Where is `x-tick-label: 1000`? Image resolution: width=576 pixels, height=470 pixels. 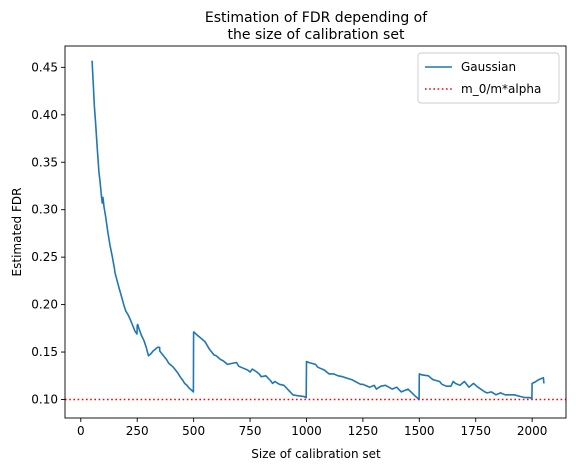
x-tick-label: 1000 is located at coordinates (306, 431).